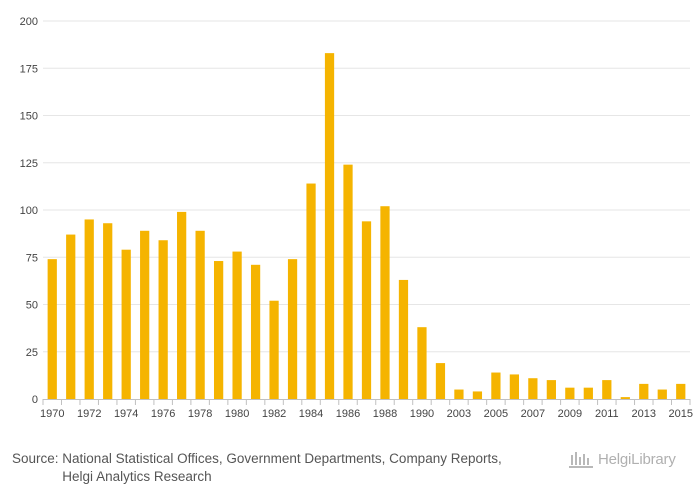  I want to click on bar-2005, so click(496, 385).